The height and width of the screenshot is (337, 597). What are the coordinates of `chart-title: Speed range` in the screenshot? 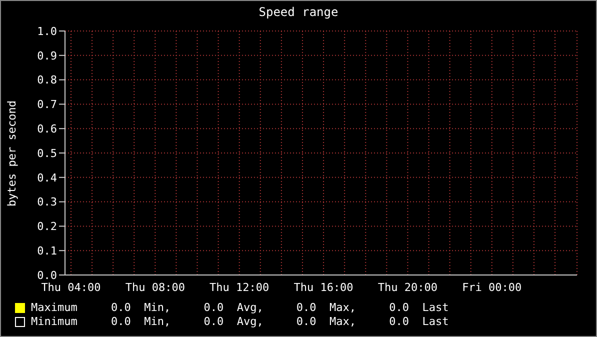 It's located at (299, 12).